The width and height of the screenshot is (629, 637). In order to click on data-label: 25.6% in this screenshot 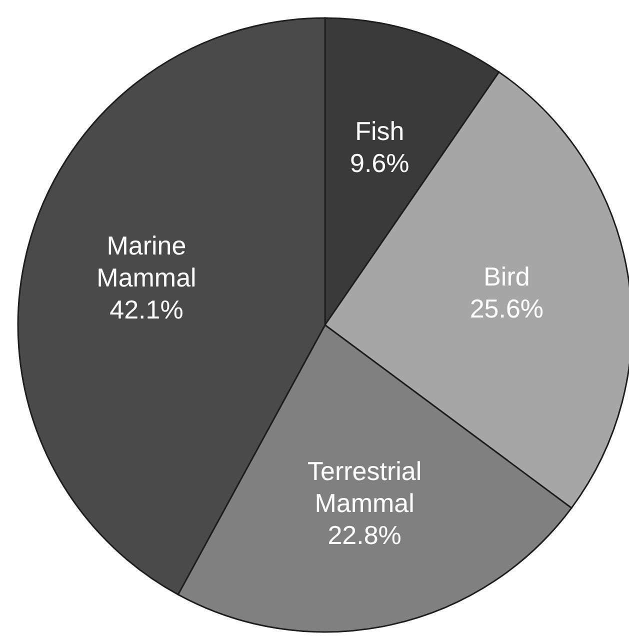, I will do `click(507, 309)`.